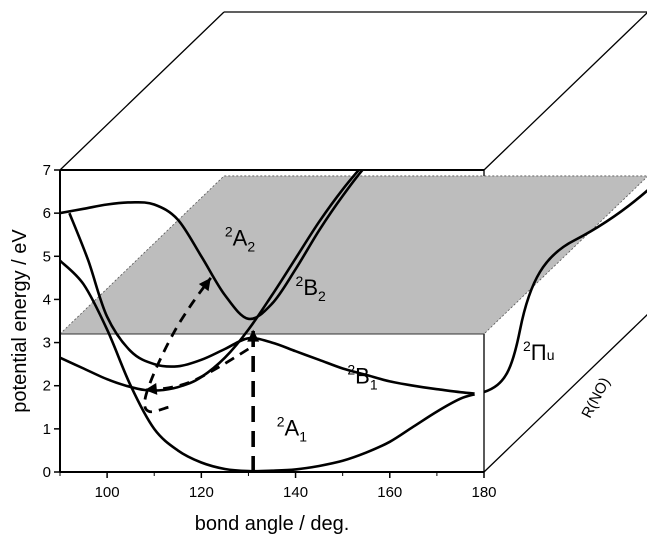  I want to click on label-2B1-symbol: B, so click(362, 376).